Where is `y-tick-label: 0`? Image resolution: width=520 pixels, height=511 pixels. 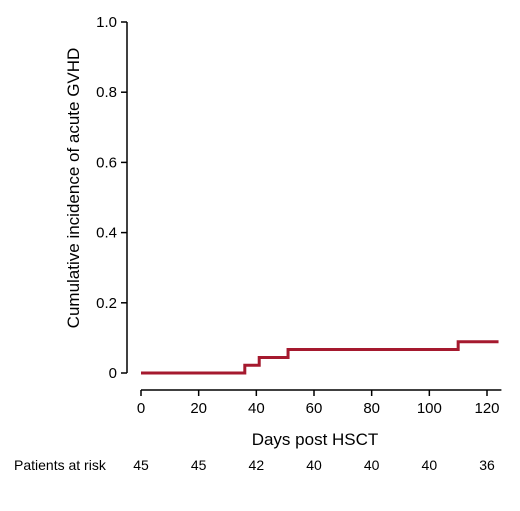 y-tick-label: 0 is located at coordinates (113, 373).